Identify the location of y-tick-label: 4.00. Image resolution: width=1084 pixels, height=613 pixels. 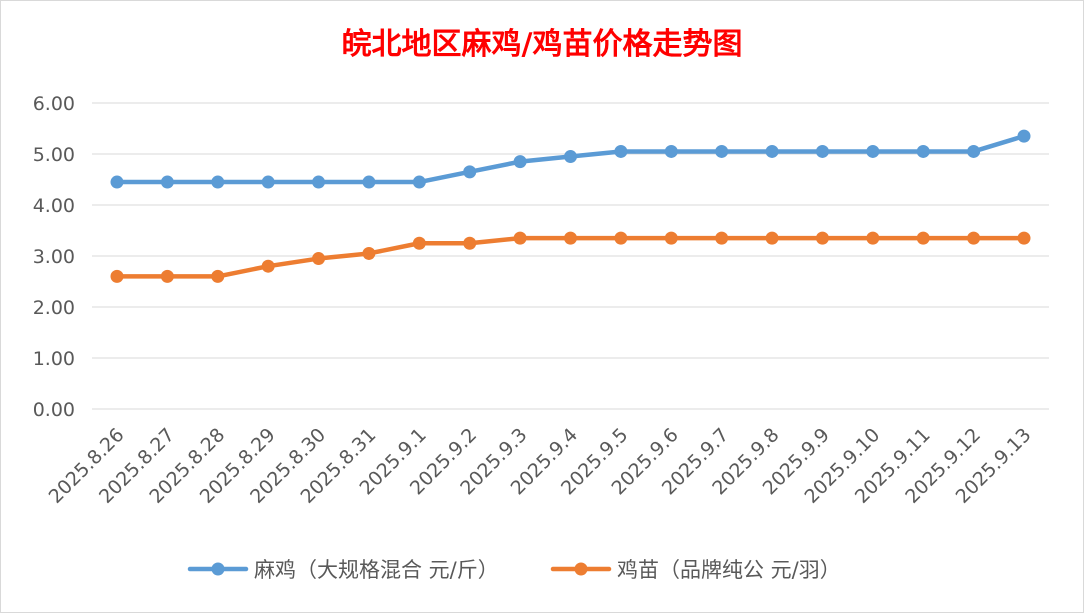
(54, 206).